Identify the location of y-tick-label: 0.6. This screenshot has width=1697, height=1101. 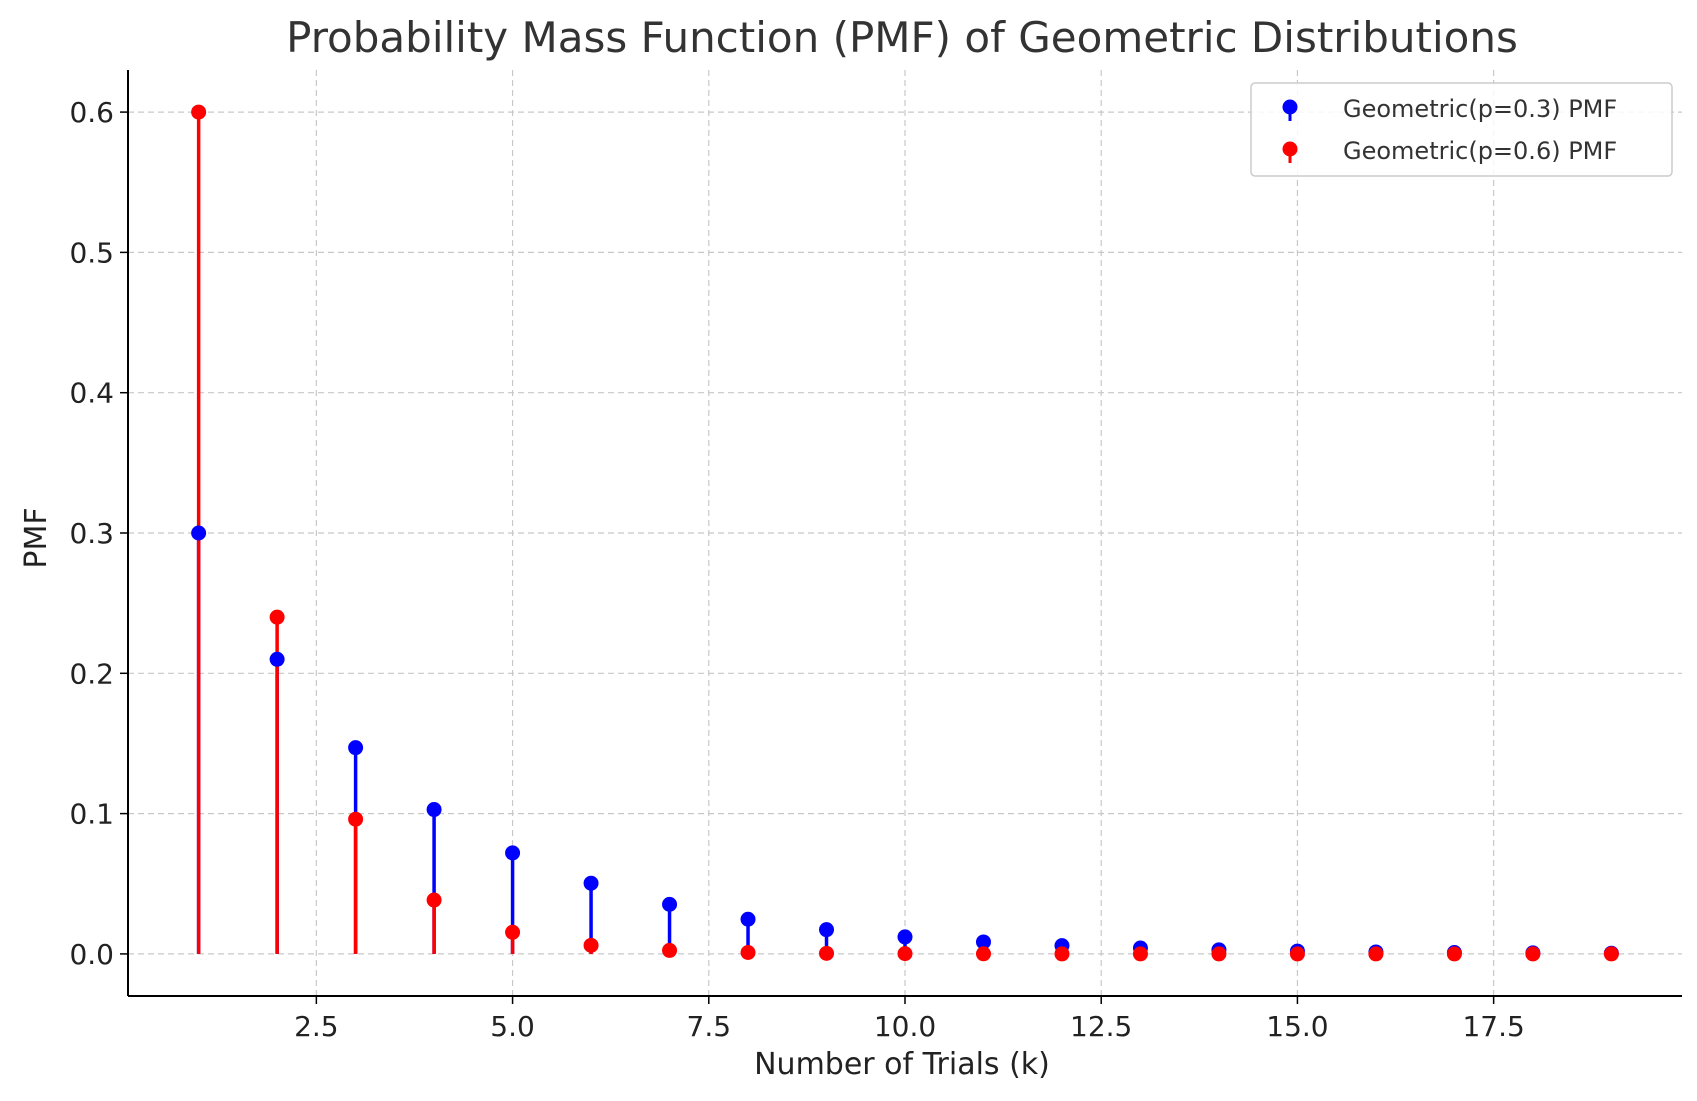
(91, 112).